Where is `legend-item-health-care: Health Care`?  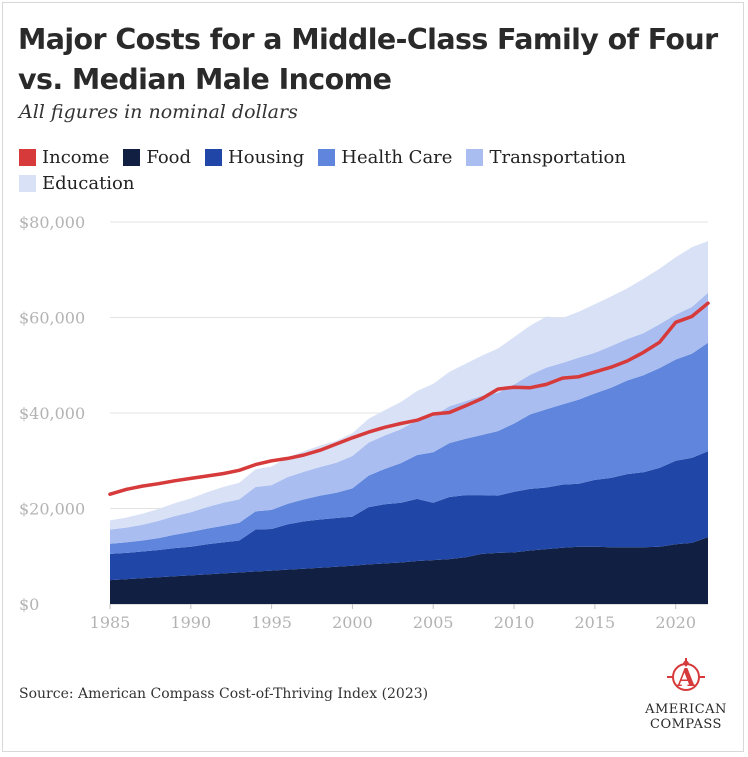
legend-item-health-care: Health Care is located at coordinates (385, 157).